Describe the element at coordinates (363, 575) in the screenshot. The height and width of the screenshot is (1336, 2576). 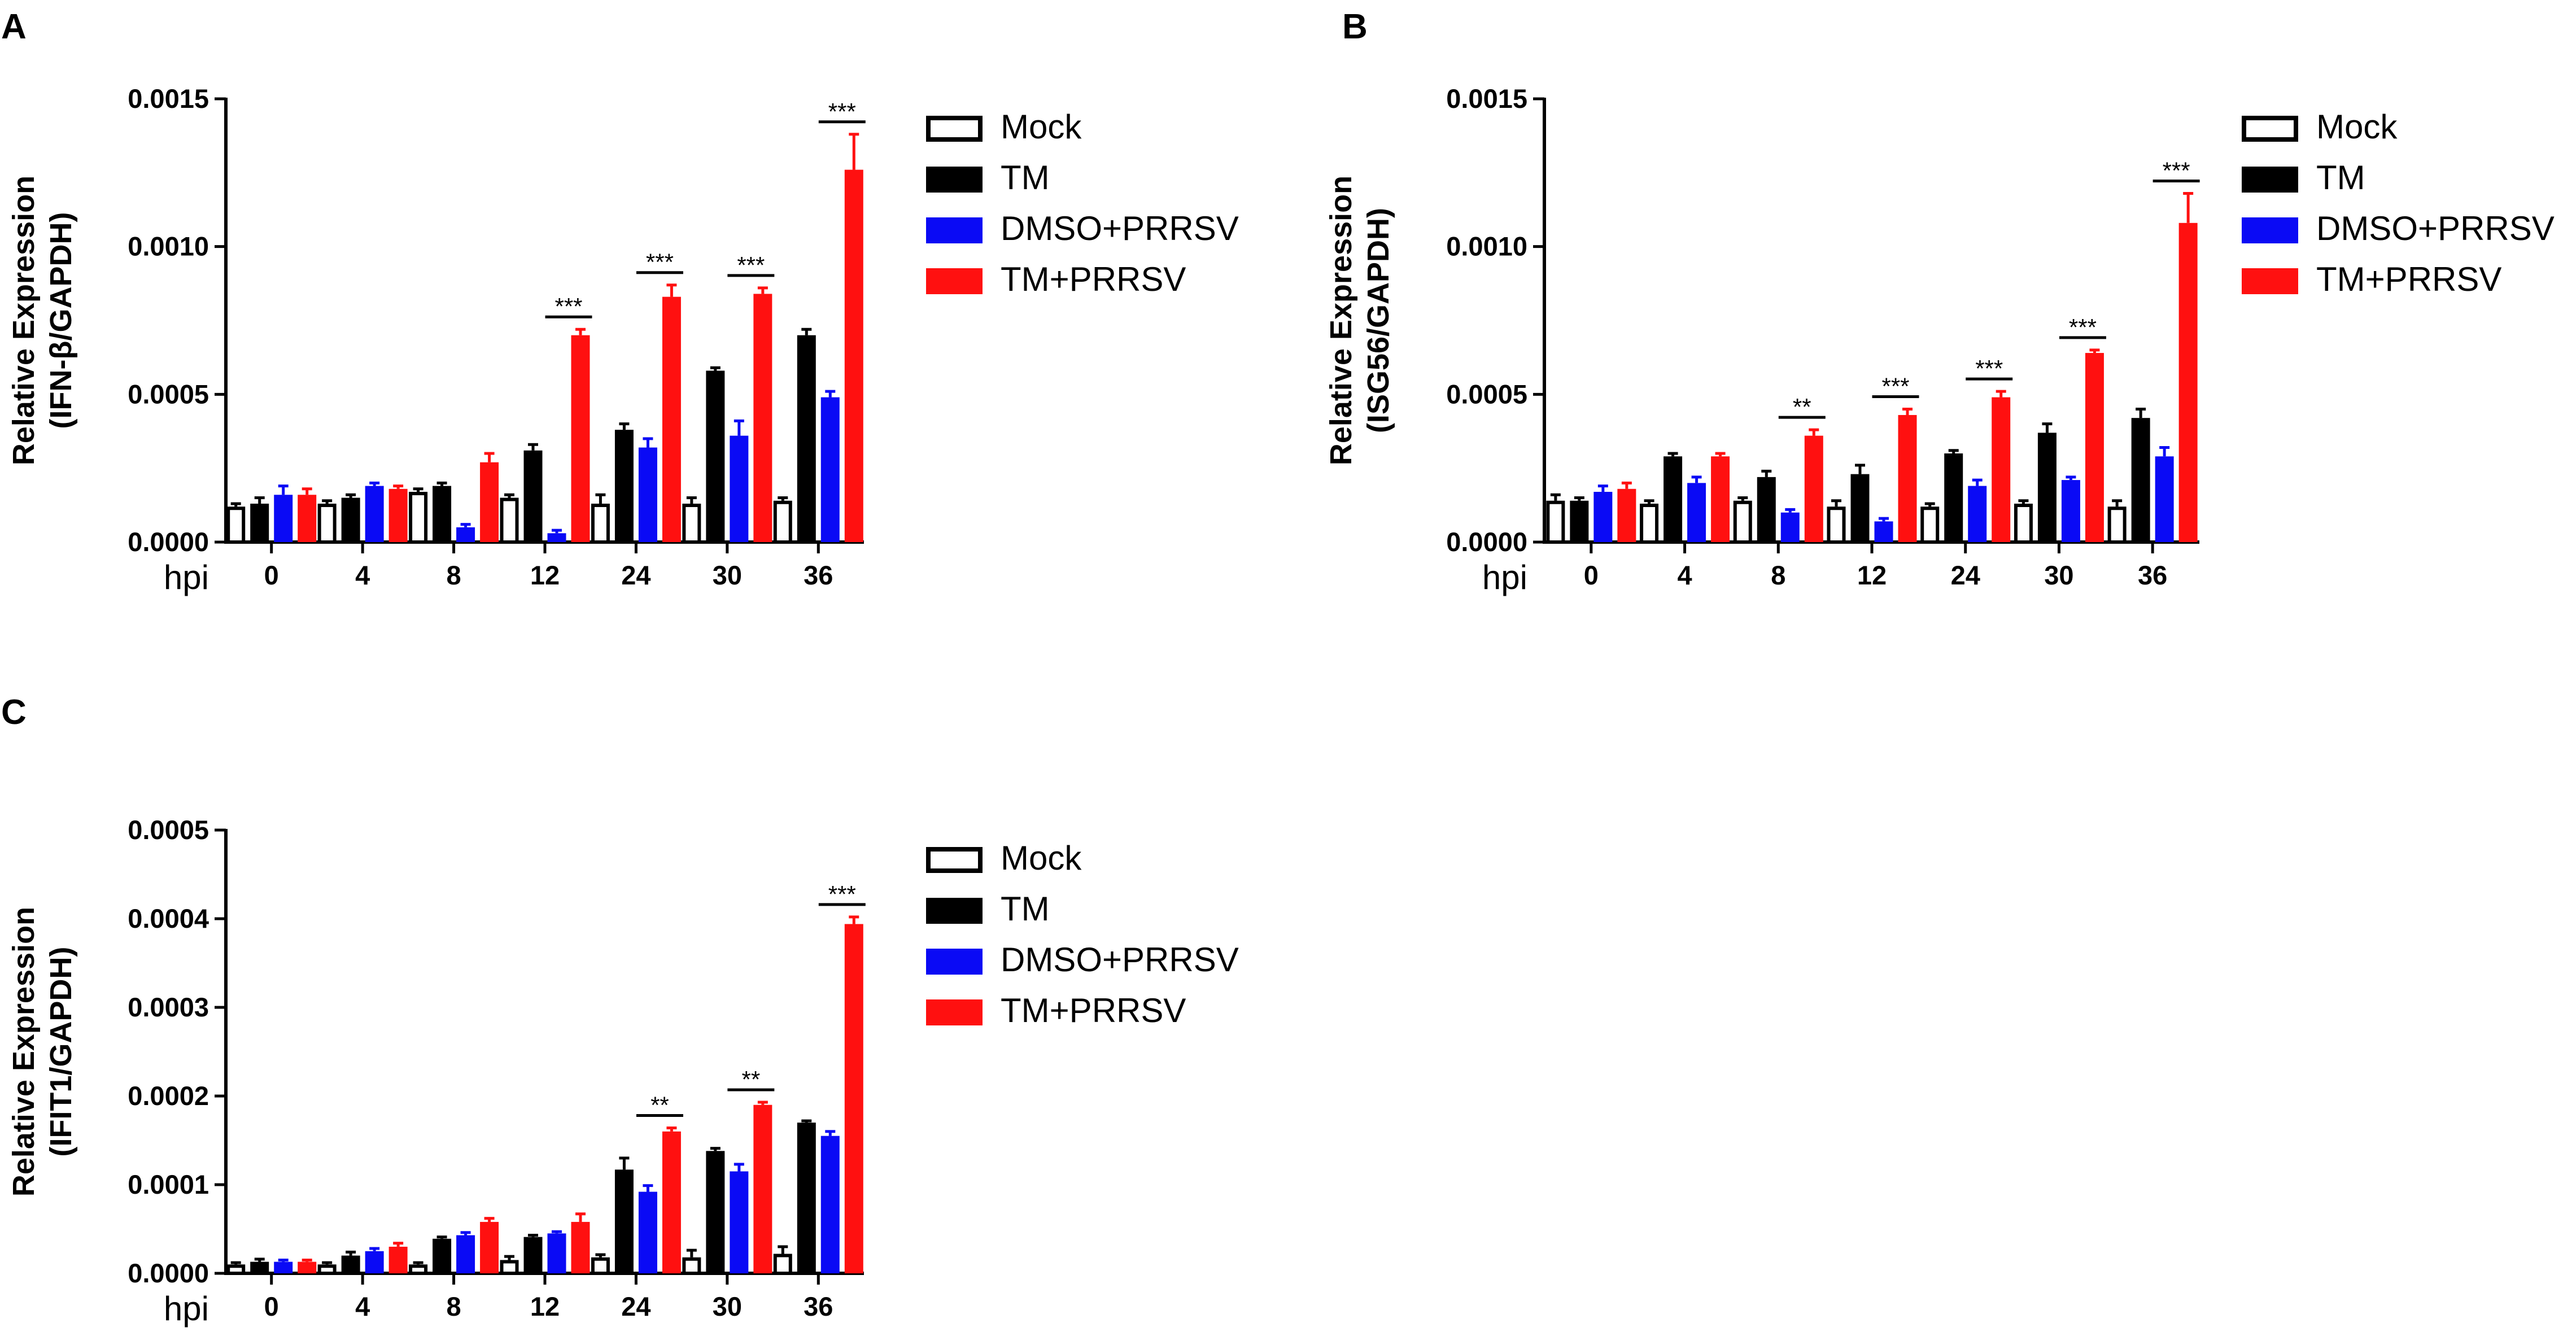
I see `x-tick-label: 4` at that location.